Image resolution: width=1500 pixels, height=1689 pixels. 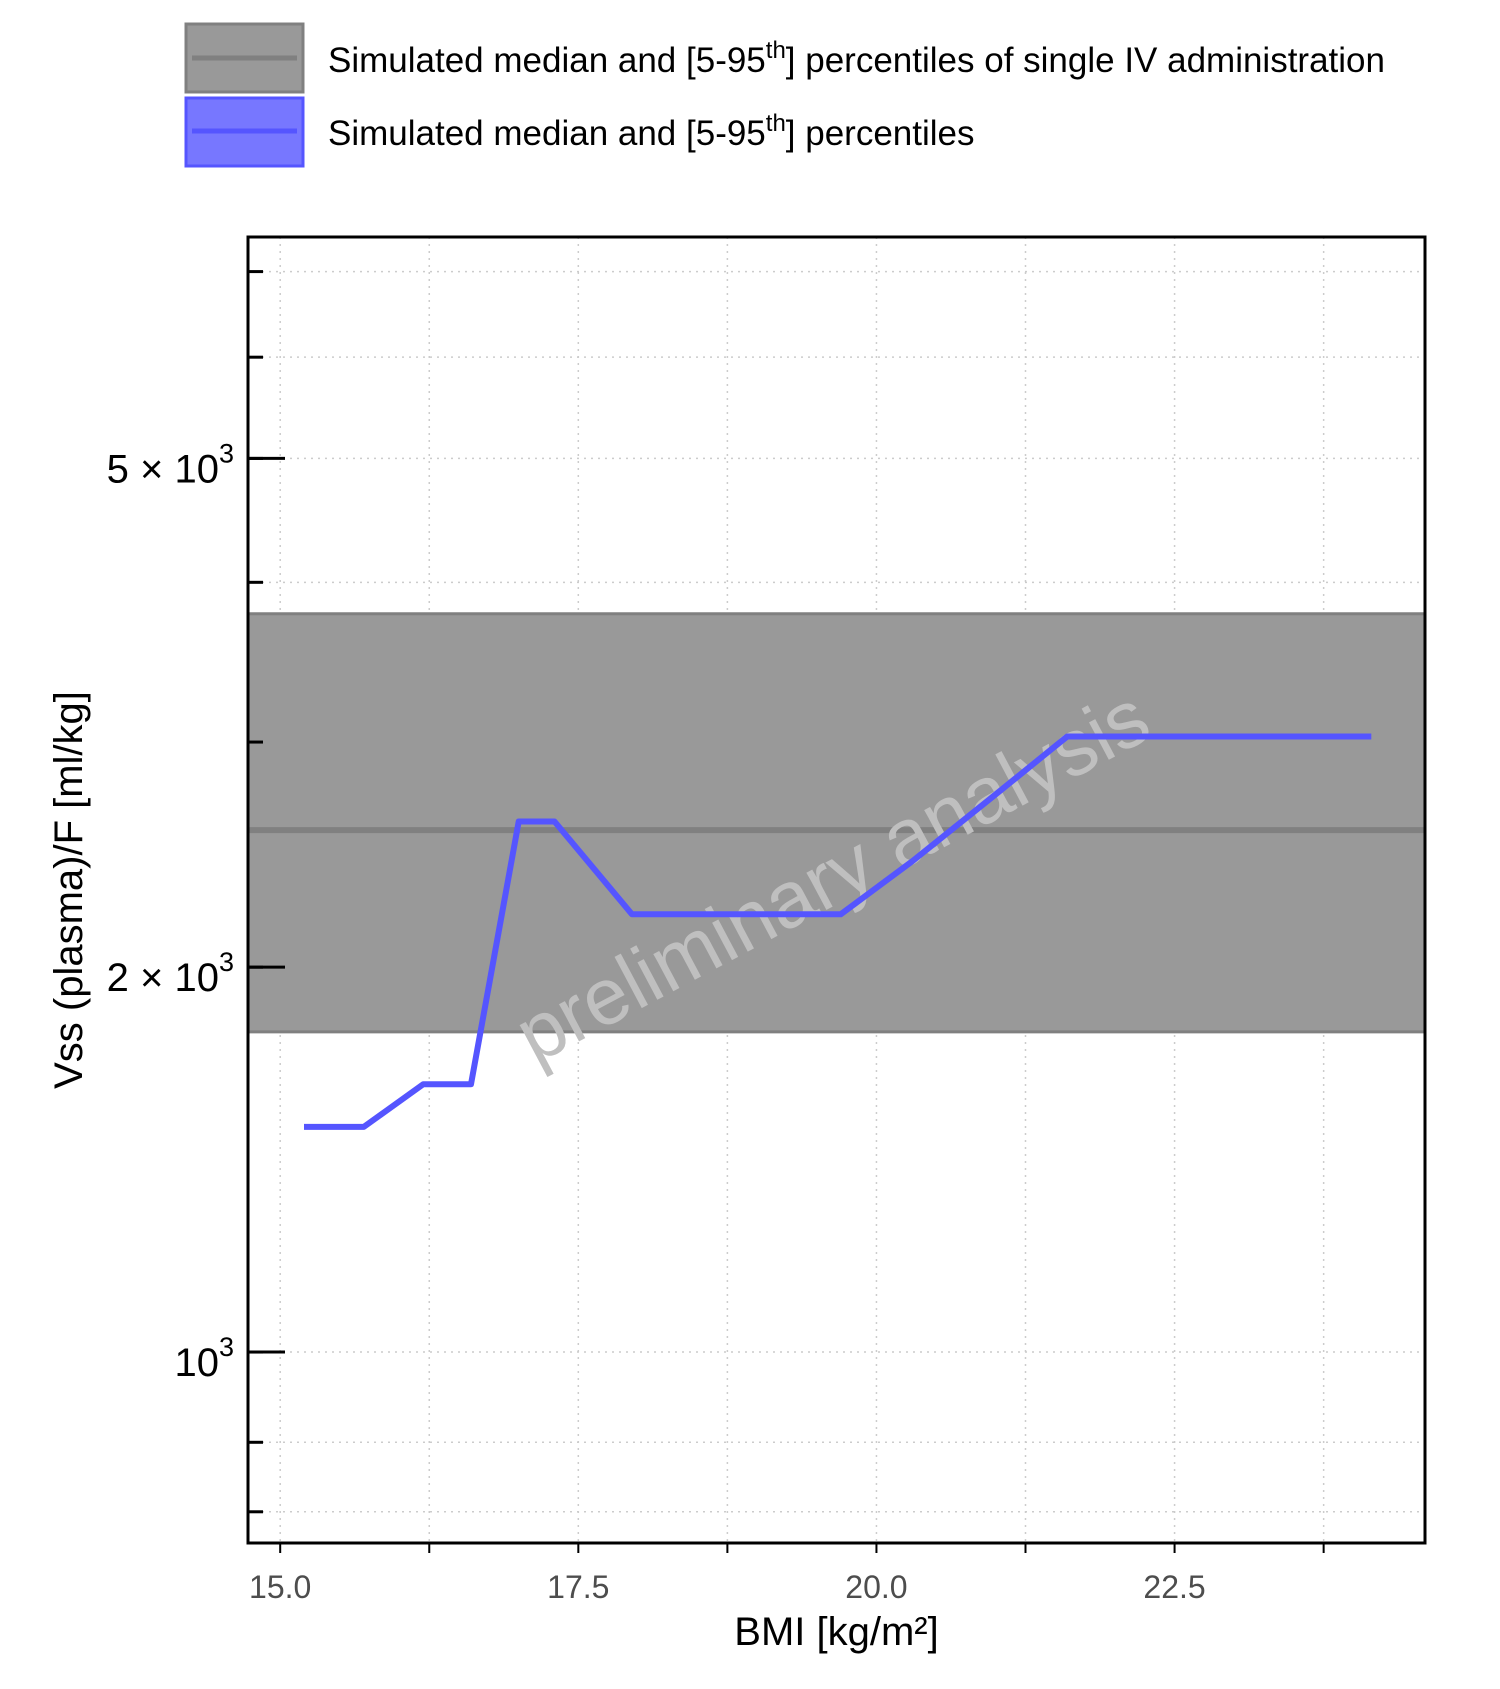 I want to click on x-tick-label-1: 17.5, so click(x=578, y=1587).